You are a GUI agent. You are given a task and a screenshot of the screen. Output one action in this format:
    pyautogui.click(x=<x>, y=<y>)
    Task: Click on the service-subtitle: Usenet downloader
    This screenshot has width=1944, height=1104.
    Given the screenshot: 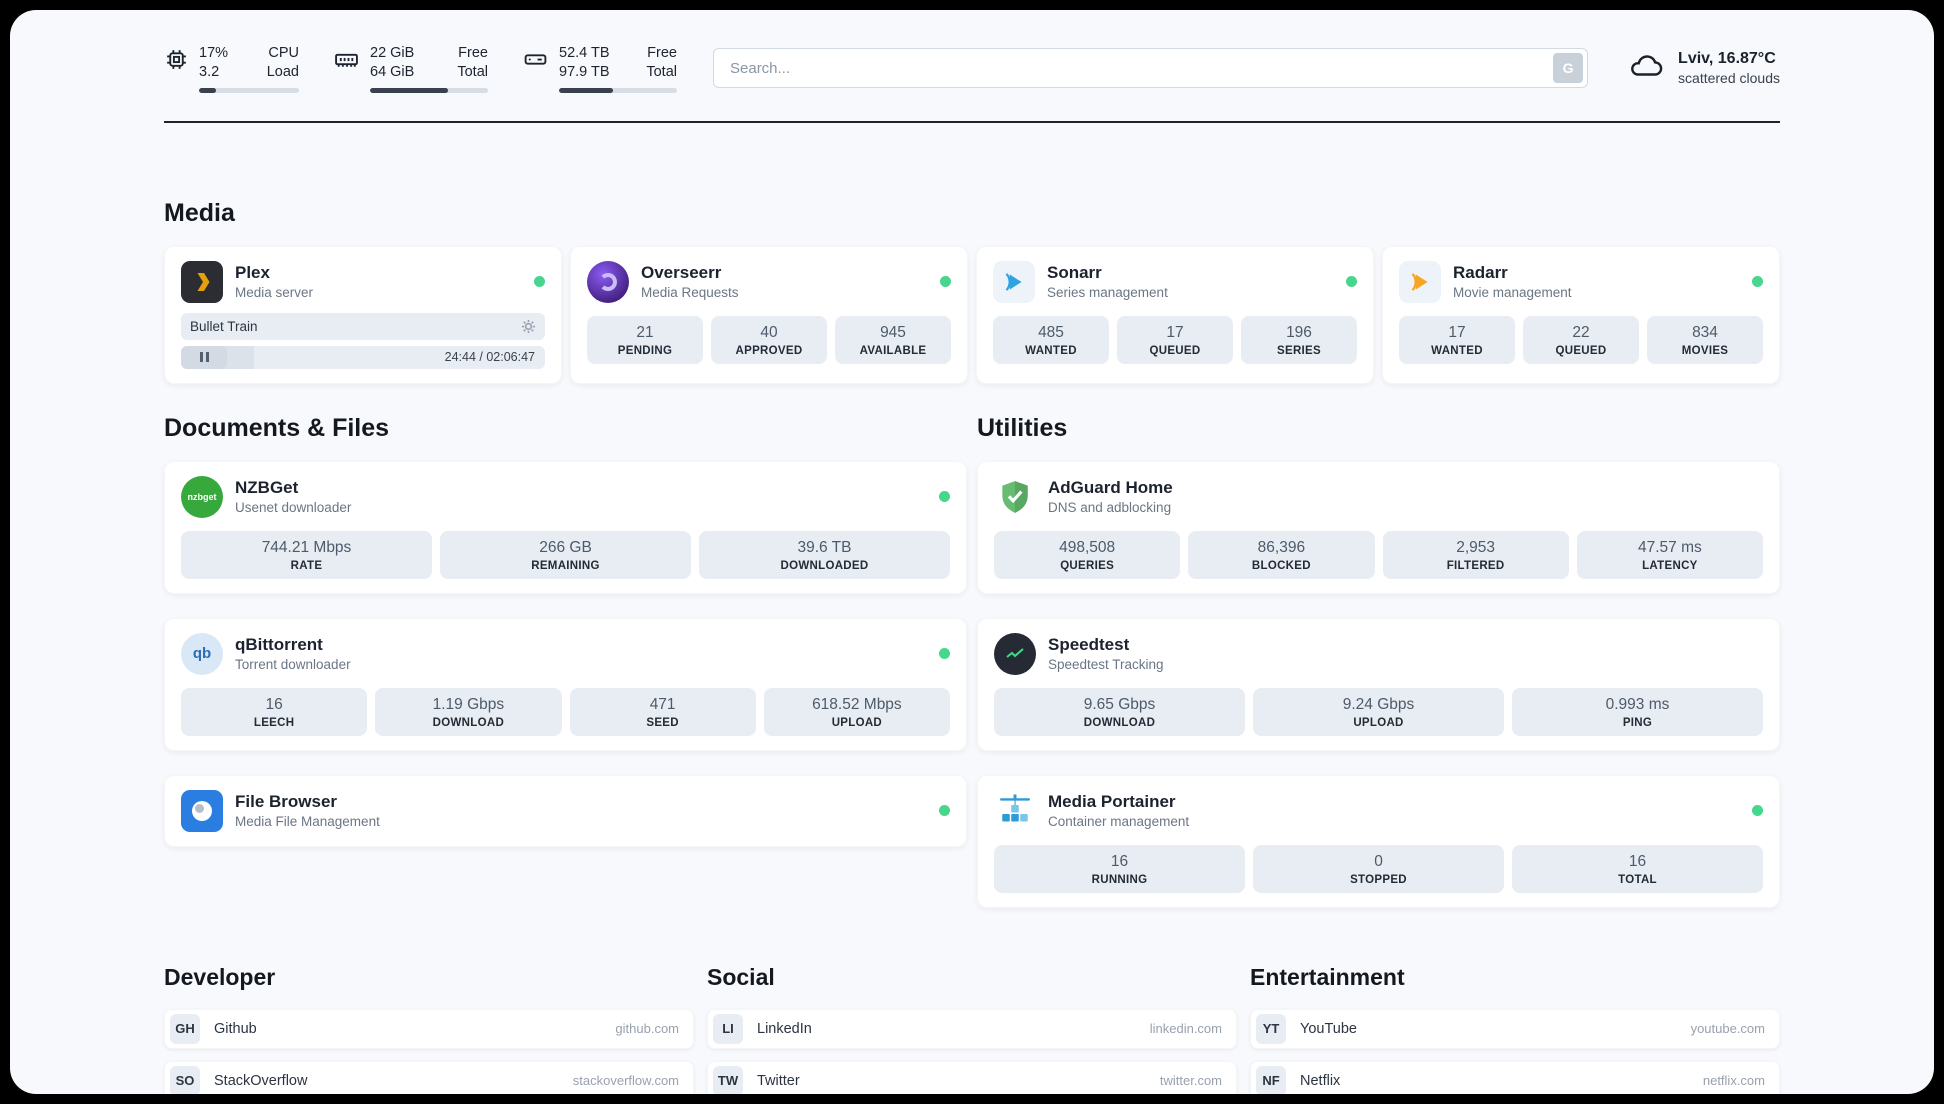 What is the action you would take?
    pyautogui.click(x=293, y=508)
    